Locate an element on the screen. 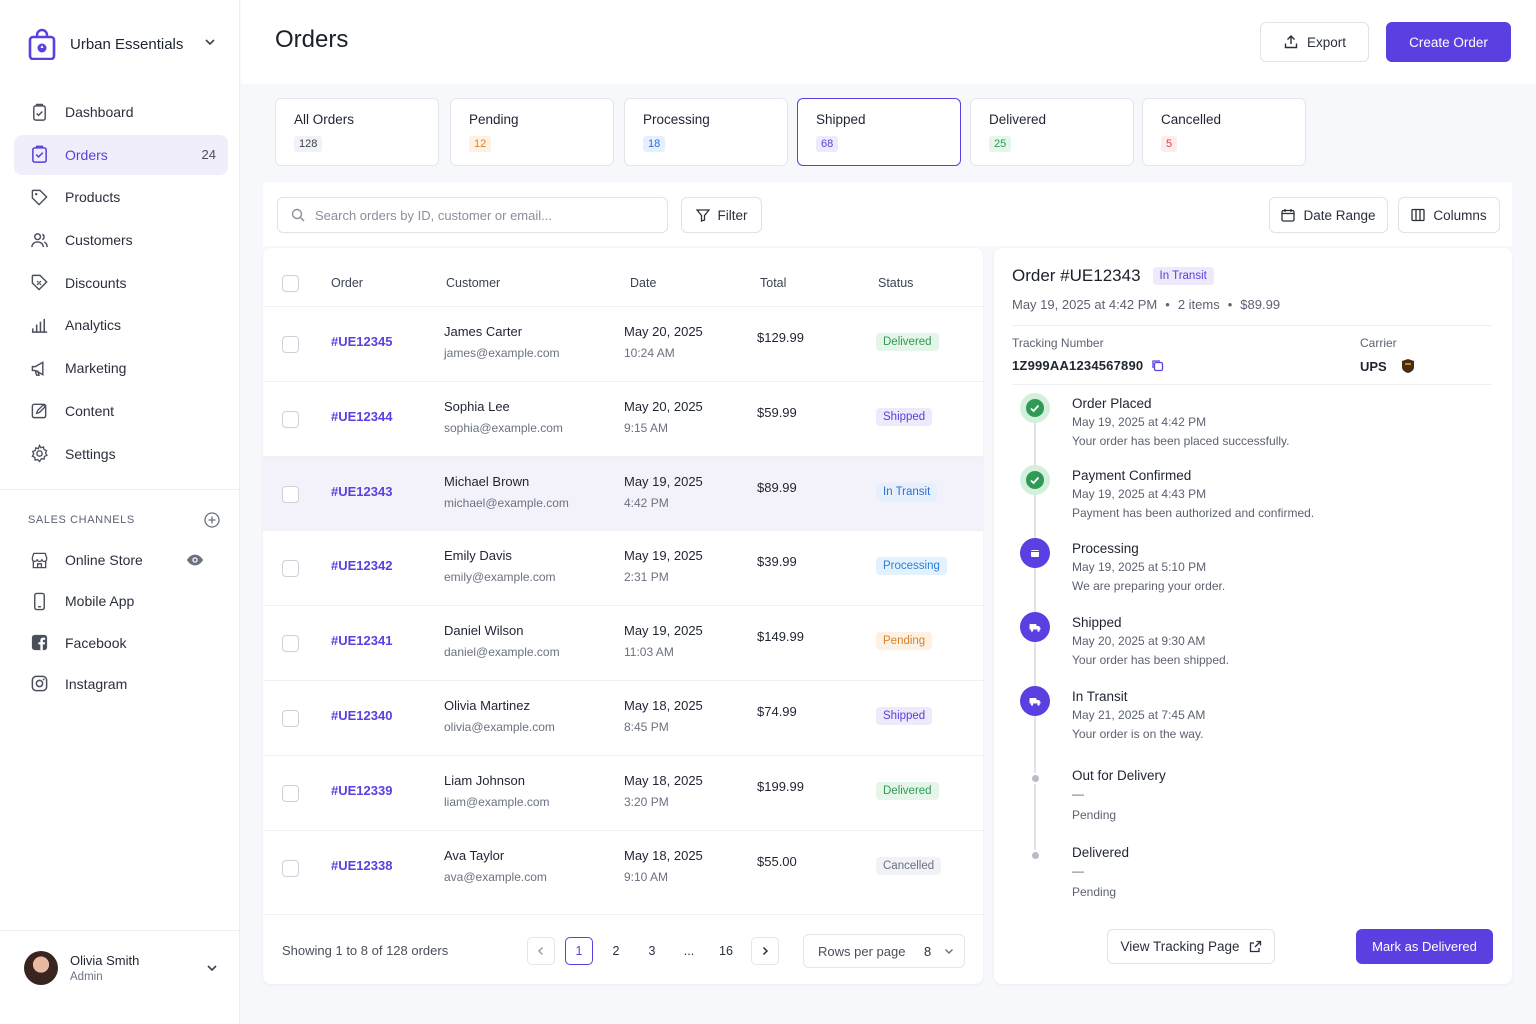 This screenshot has height=1024, width=1536. tab-all-orders: All Orders 128 is located at coordinates (357, 132).